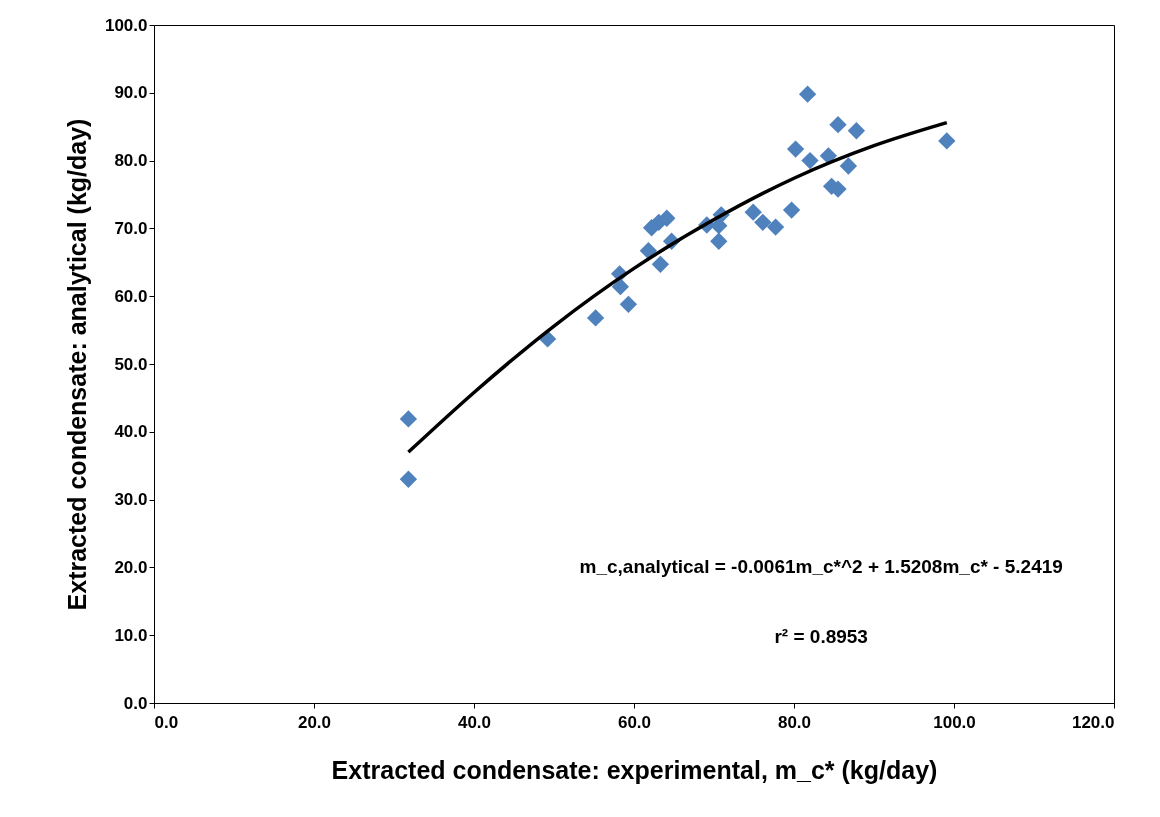  I want to click on y-tick-label: 40.0, so click(131, 432).